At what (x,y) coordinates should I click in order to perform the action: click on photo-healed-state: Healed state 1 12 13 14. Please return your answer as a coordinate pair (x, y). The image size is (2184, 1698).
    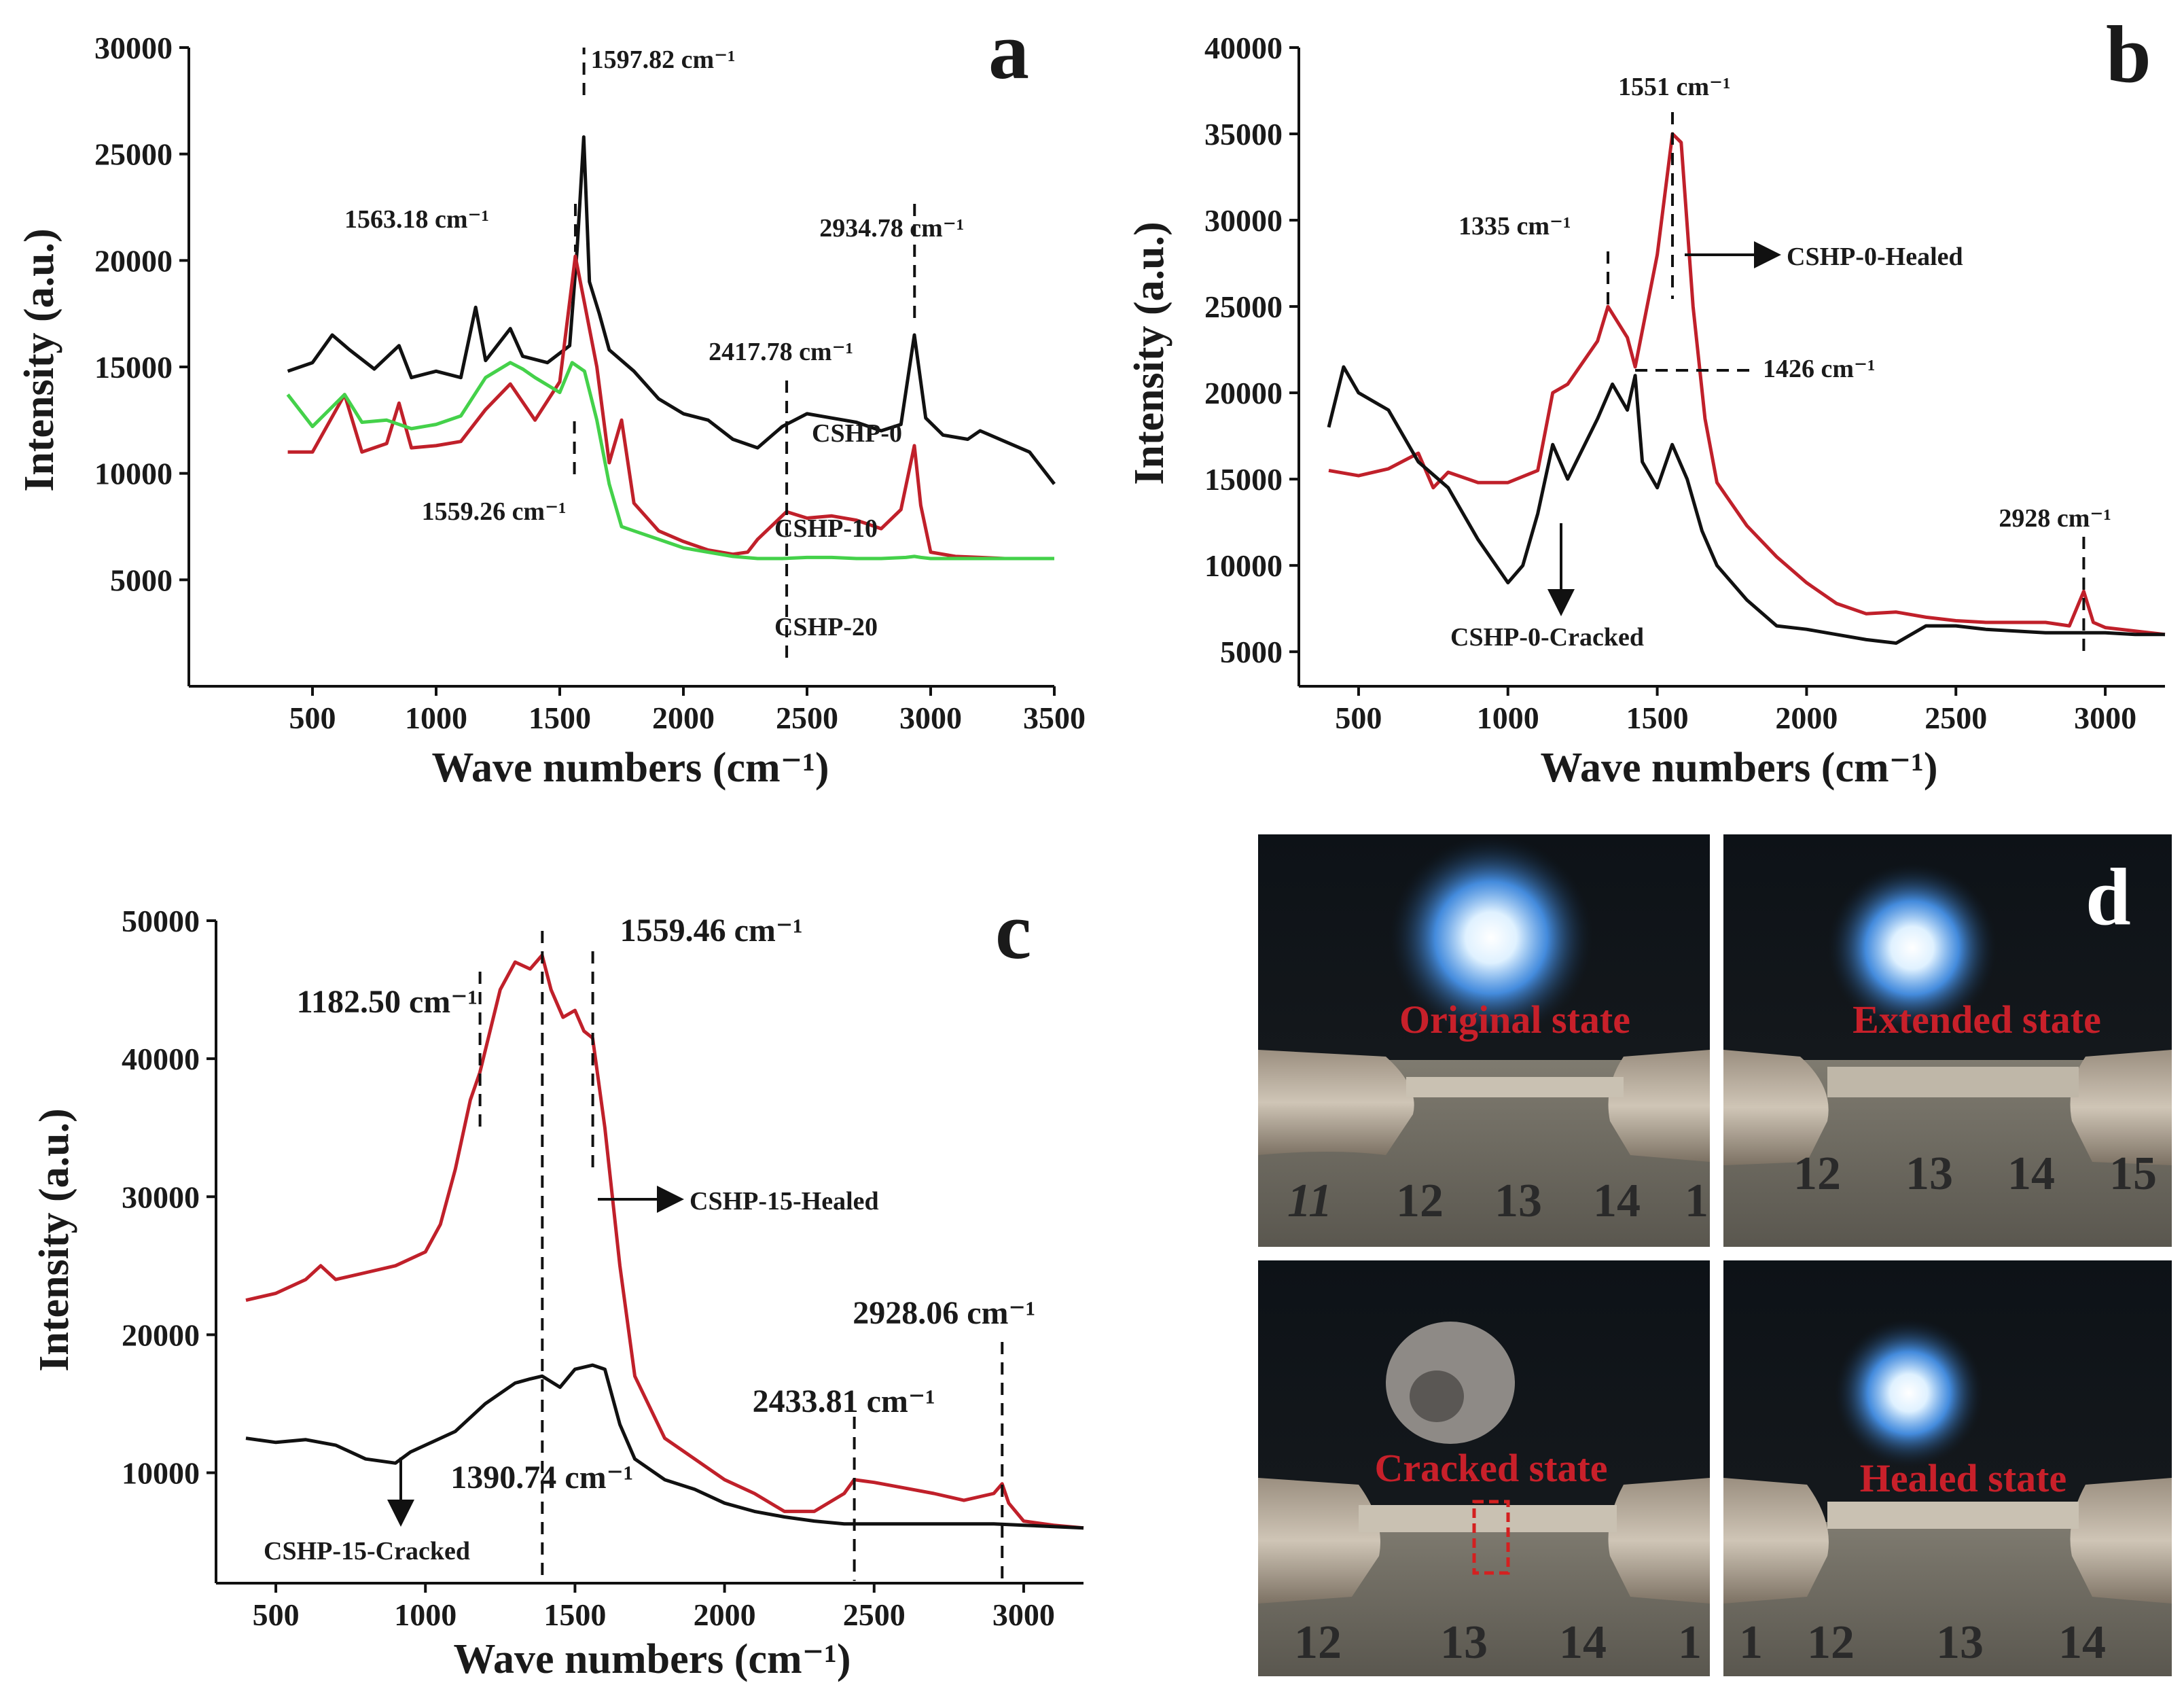
    Looking at the image, I should click on (1947, 1468).